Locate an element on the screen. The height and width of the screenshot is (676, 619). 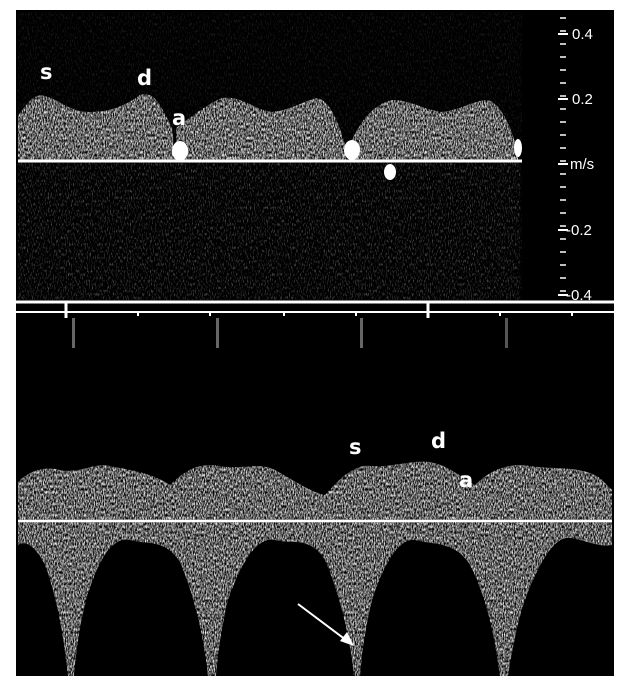
scale-minor-ticks is located at coordinates (563, 154).